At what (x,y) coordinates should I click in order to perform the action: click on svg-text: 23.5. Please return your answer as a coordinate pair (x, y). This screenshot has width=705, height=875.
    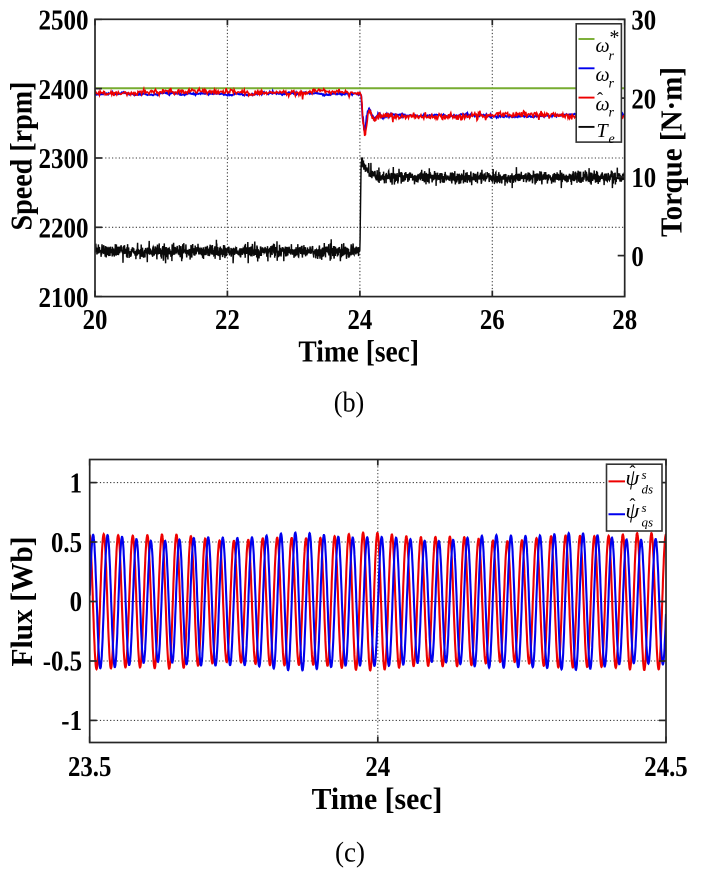
    Looking at the image, I should click on (89, 767).